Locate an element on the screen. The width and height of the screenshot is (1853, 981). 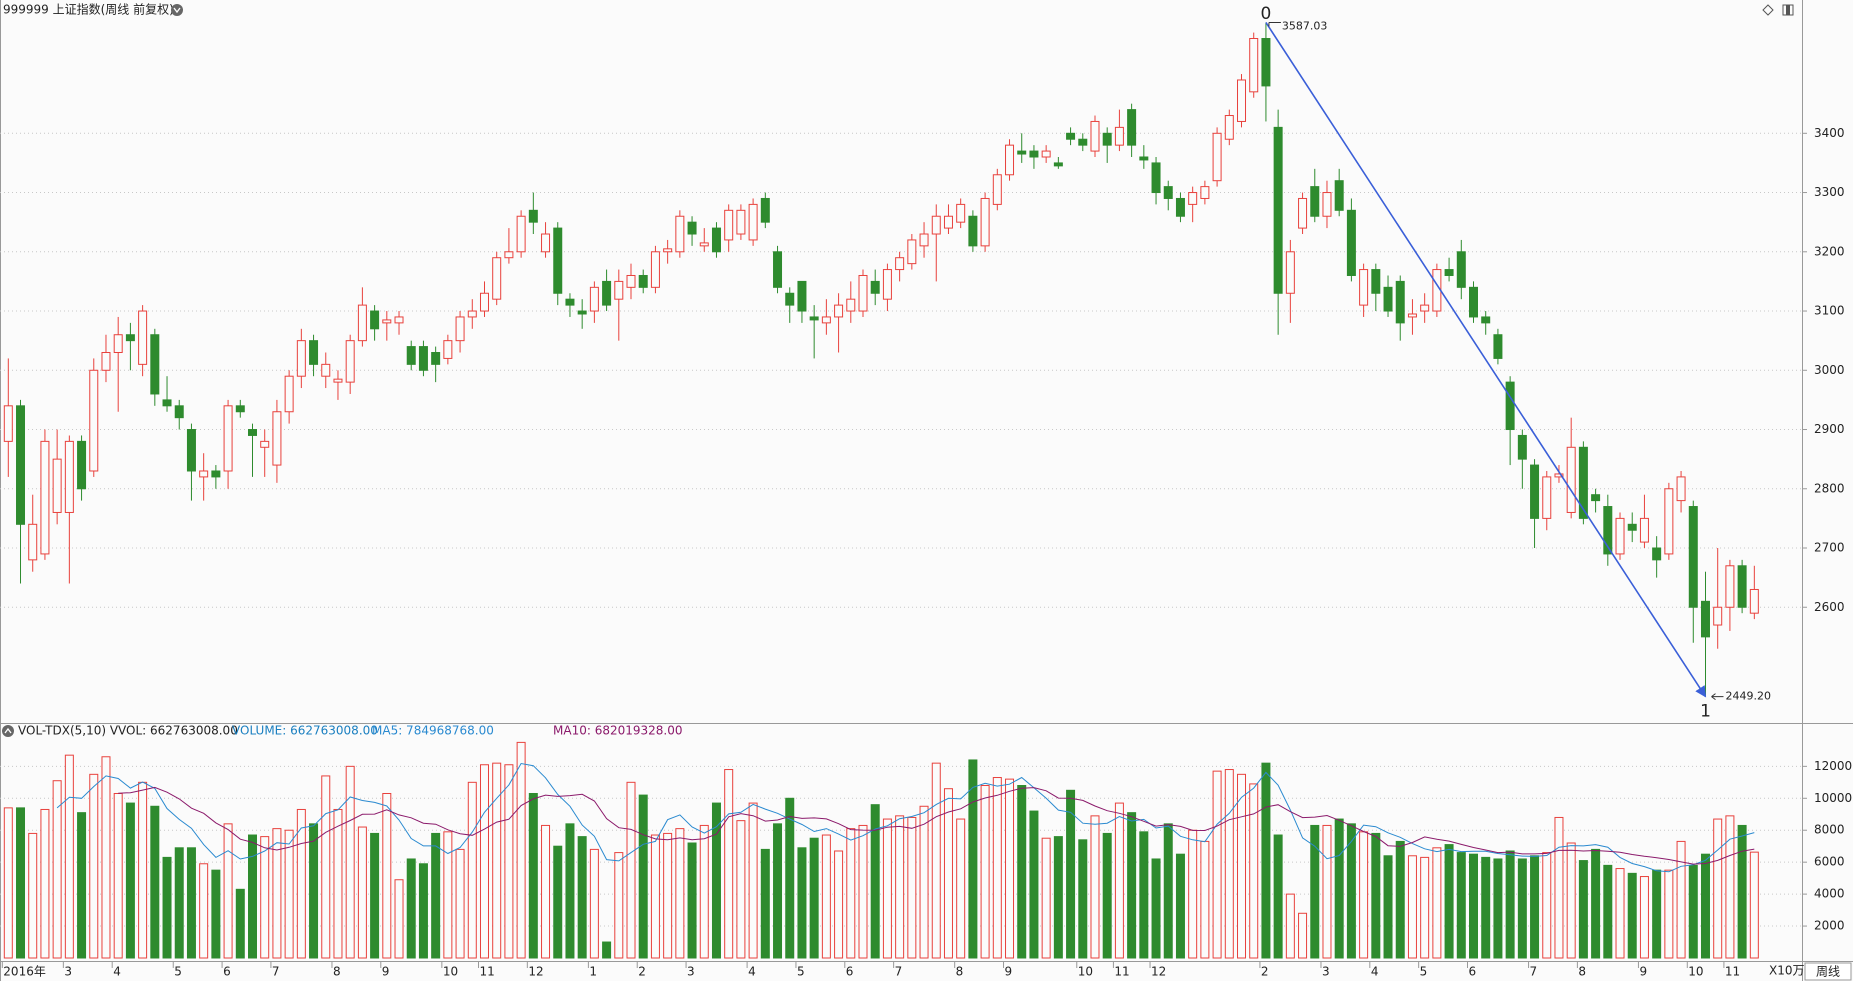
diamond-icon is located at coordinates (1768, 10).